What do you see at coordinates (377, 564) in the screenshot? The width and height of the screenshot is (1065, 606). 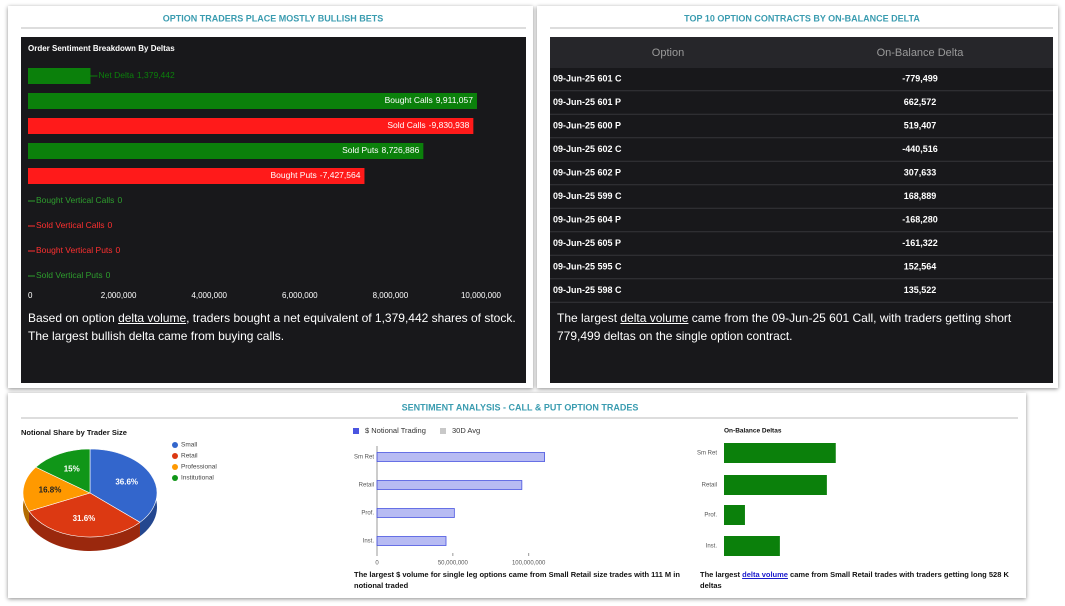 I see `x-tick-label: 0` at bounding box center [377, 564].